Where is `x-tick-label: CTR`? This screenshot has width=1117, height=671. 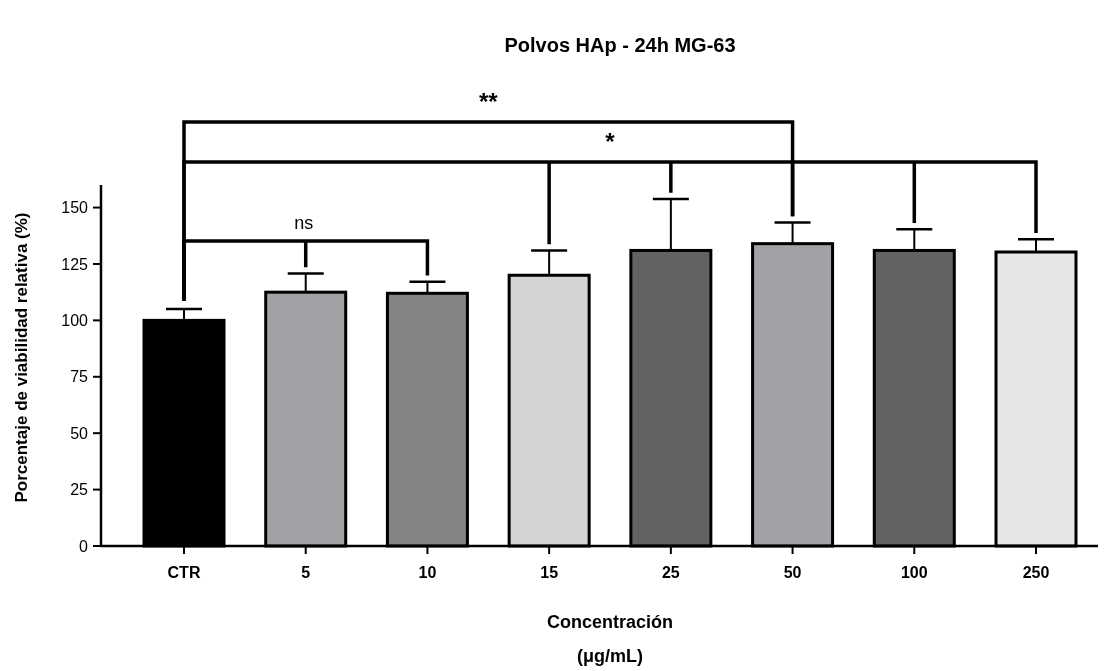 x-tick-label: CTR is located at coordinates (184, 572).